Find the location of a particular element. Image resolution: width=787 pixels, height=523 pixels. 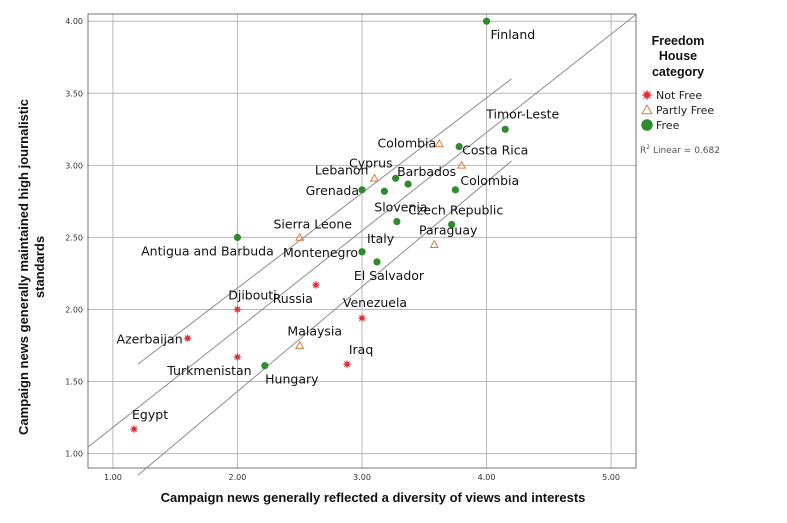

point-label: Montenegro is located at coordinates (320, 252).